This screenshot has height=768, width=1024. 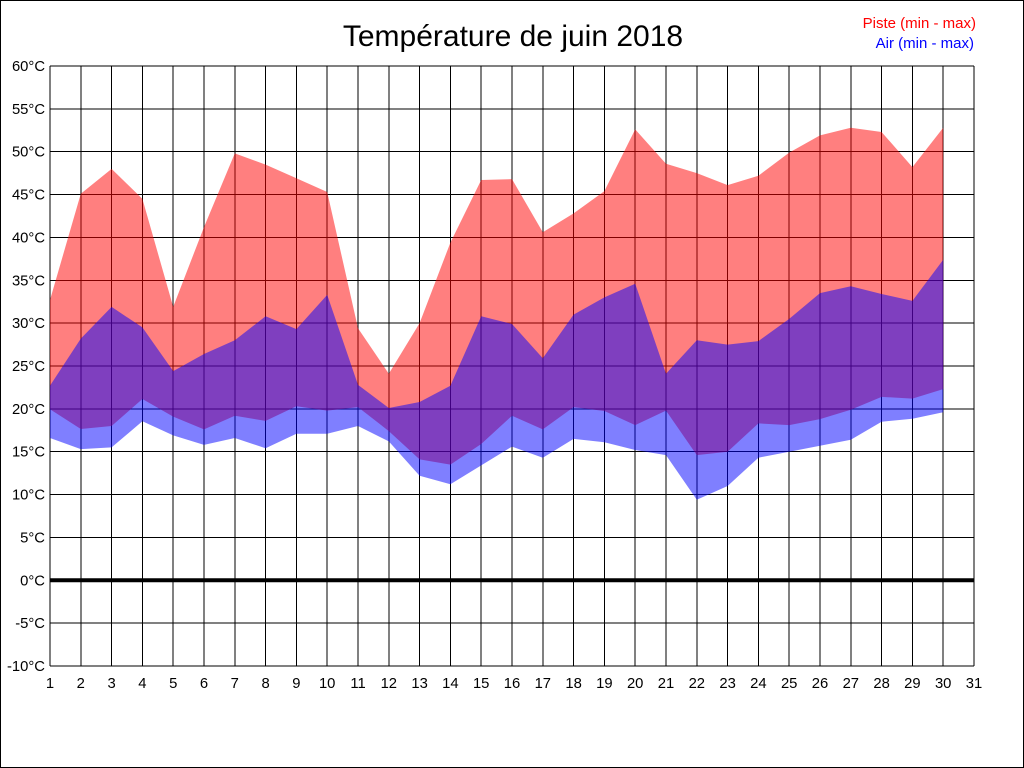 I want to click on svg-text: 0°C, so click(x=32, y=581).